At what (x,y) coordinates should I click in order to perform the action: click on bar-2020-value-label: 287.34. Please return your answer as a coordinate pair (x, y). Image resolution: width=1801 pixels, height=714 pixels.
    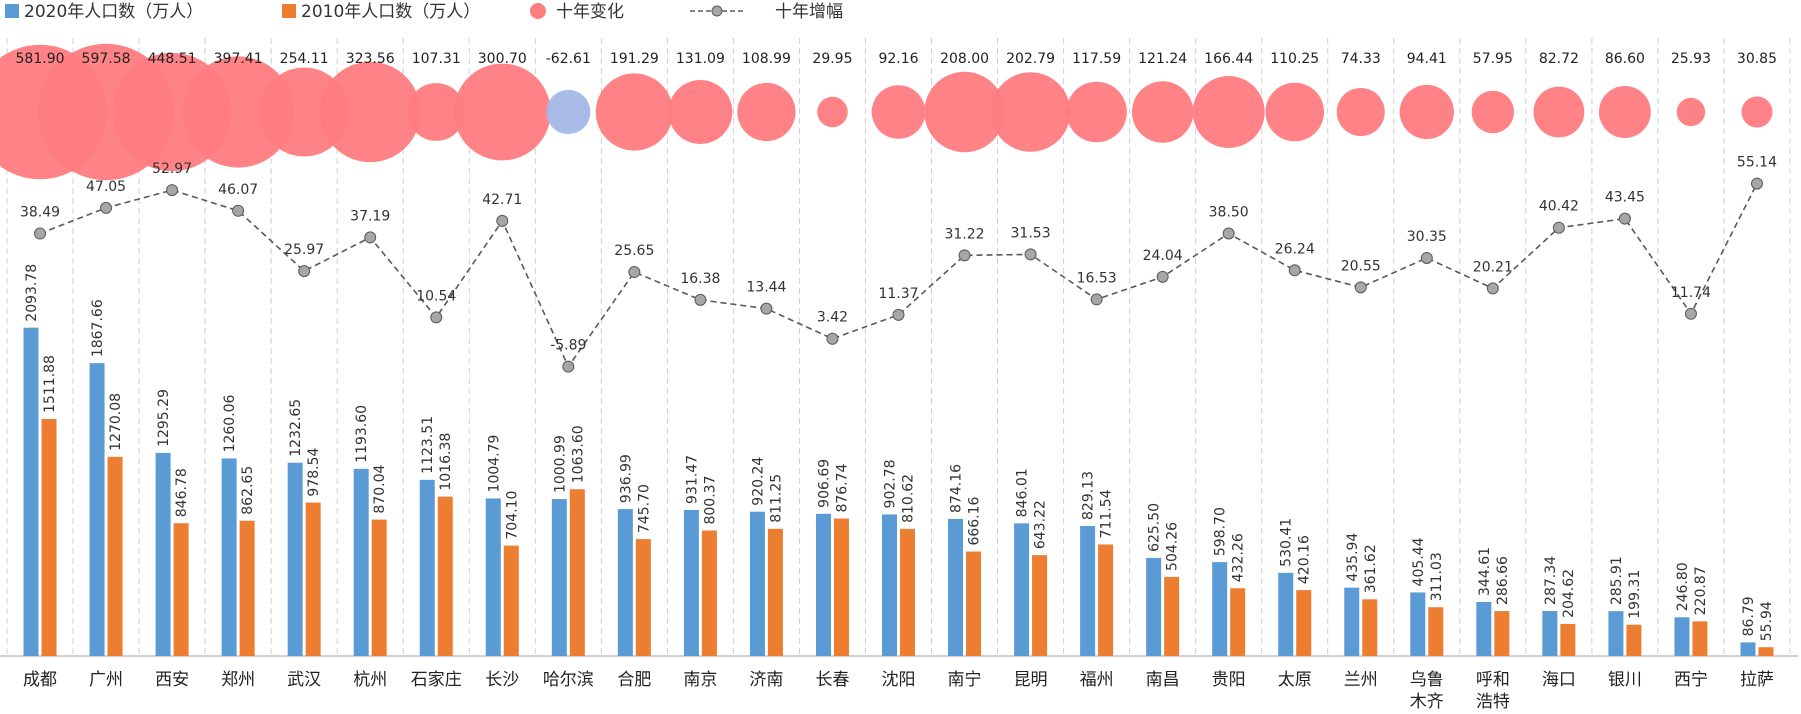
    Looking at the image, I should click on (1551, 580).